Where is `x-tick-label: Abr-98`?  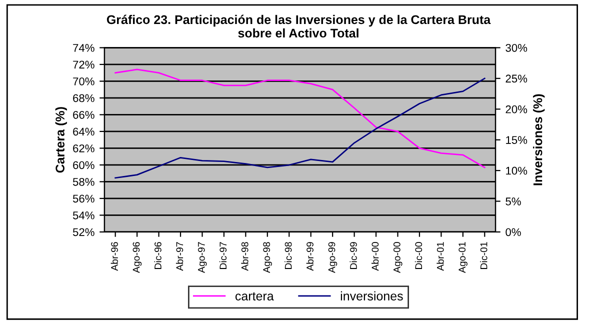
x-tick-label: Abr-98 is located at coordinates (244, 256).